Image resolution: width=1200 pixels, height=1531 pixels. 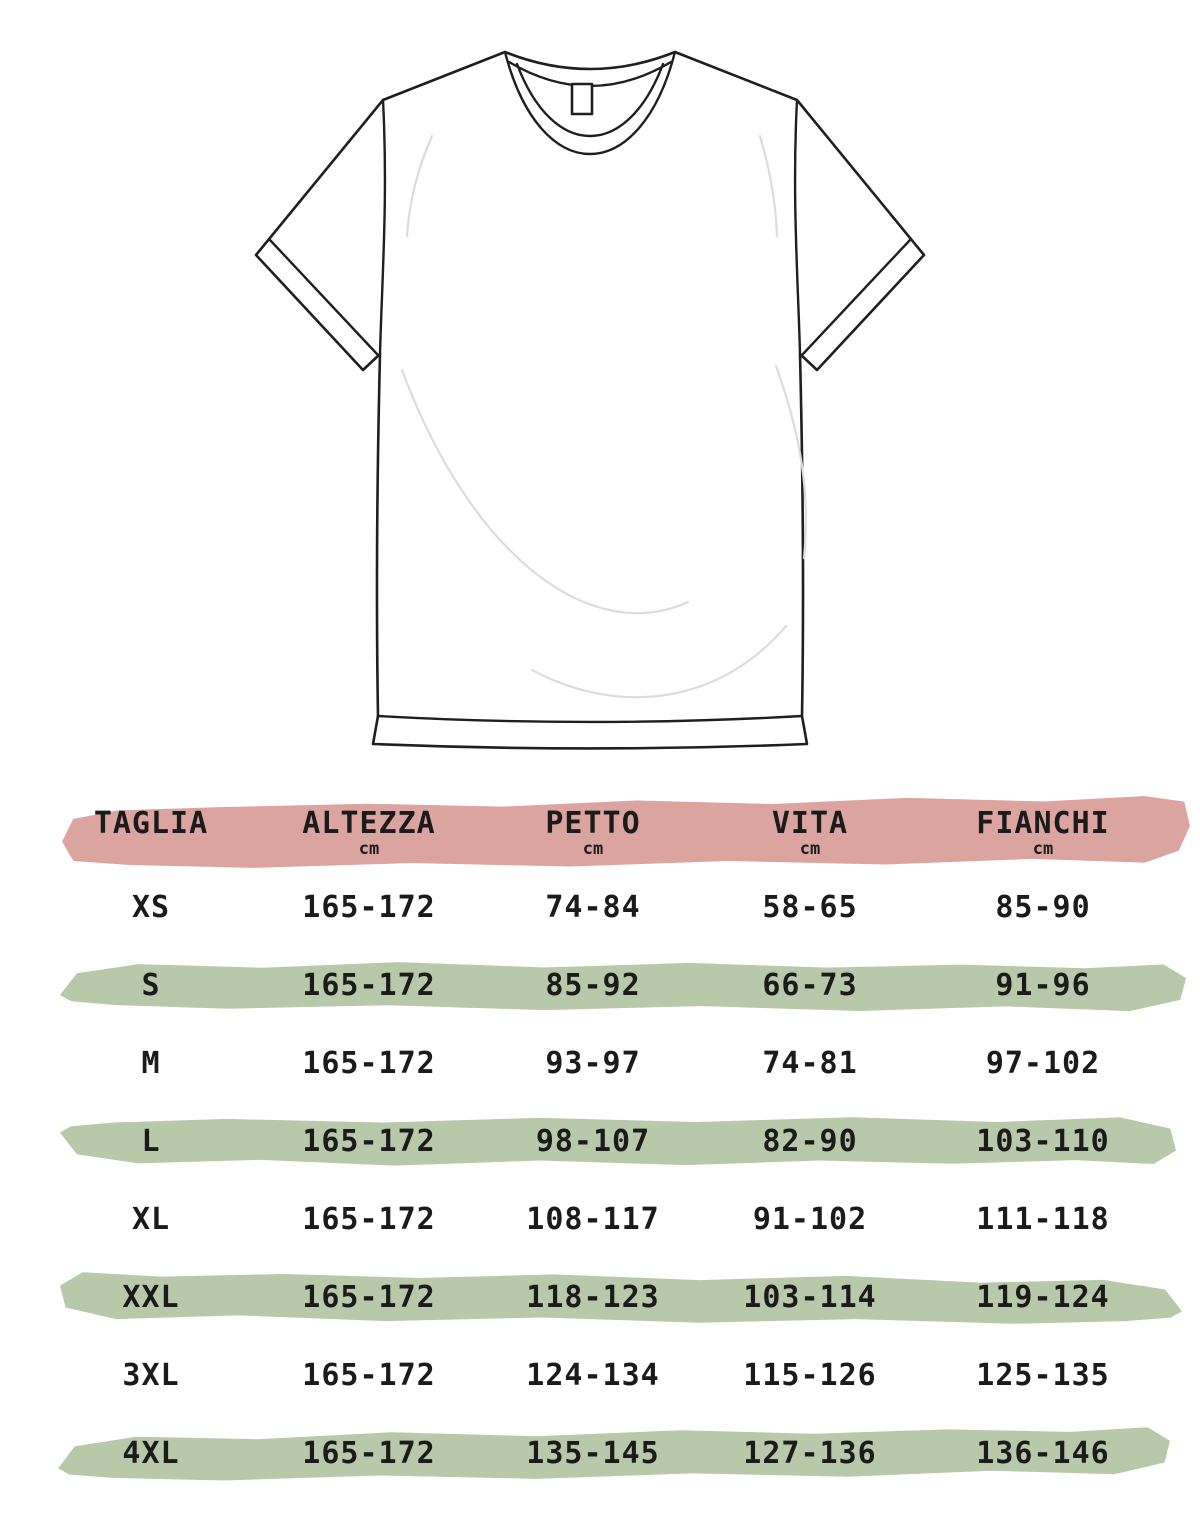 I want to click on cell-vita: 103-114, so click(x=810, y=1297).